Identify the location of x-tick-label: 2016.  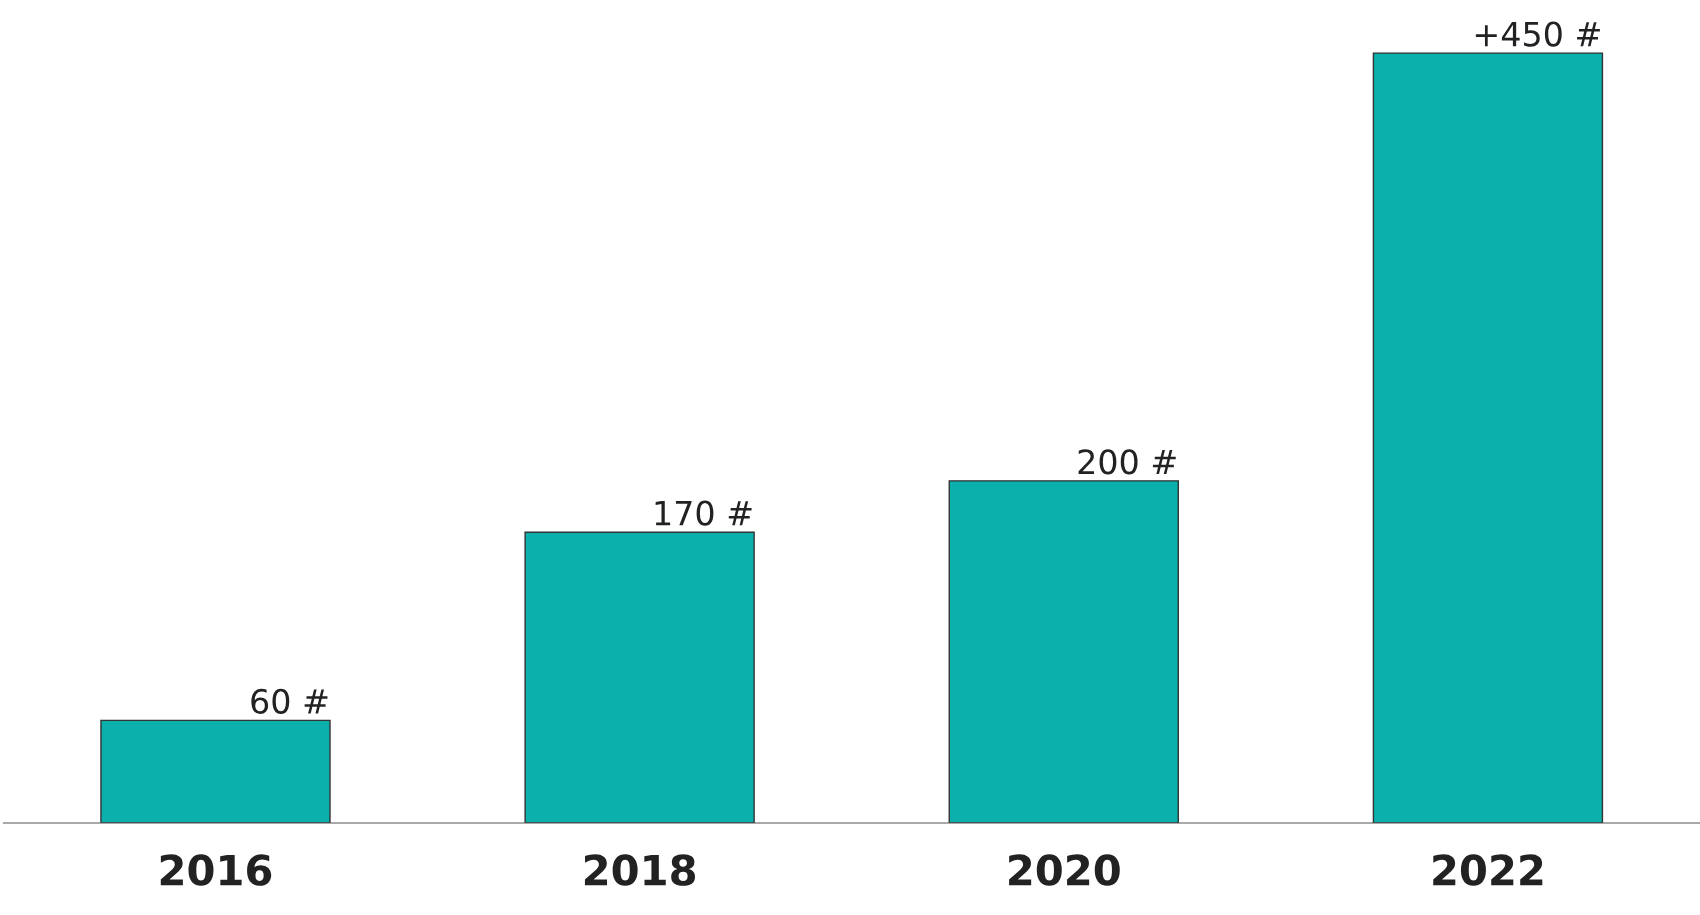
(216, 870).